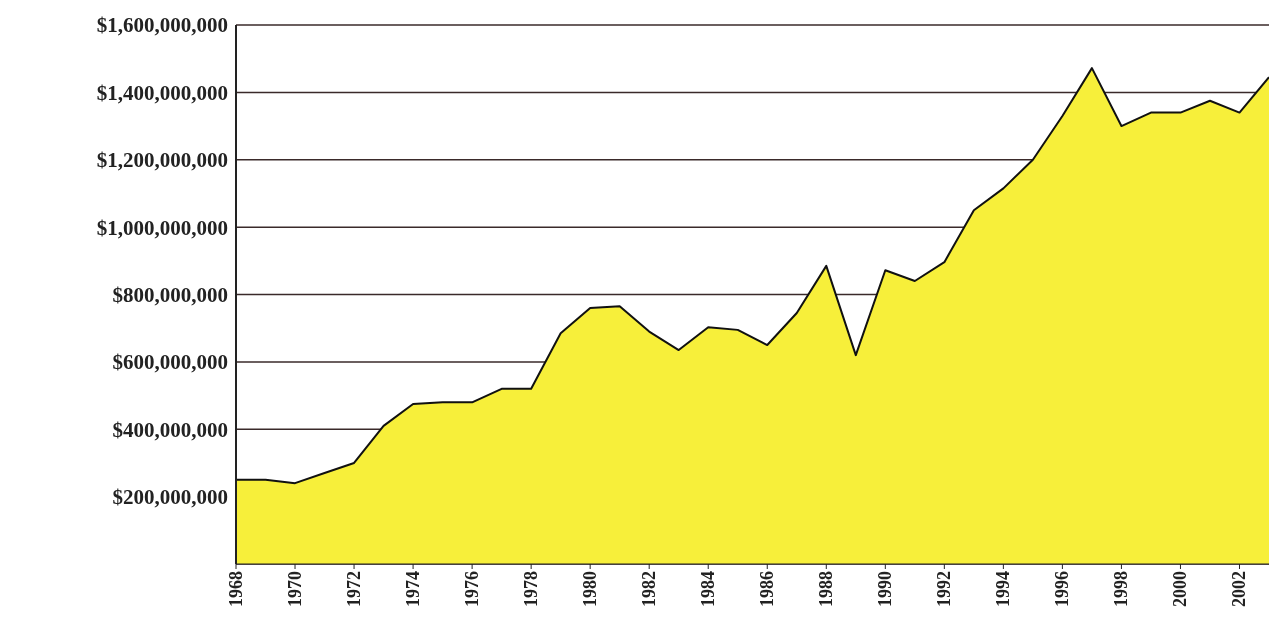  Describe the element at coordinates (530, 589) in the screenshot. I see `x-tick-label: 1978` at that location.